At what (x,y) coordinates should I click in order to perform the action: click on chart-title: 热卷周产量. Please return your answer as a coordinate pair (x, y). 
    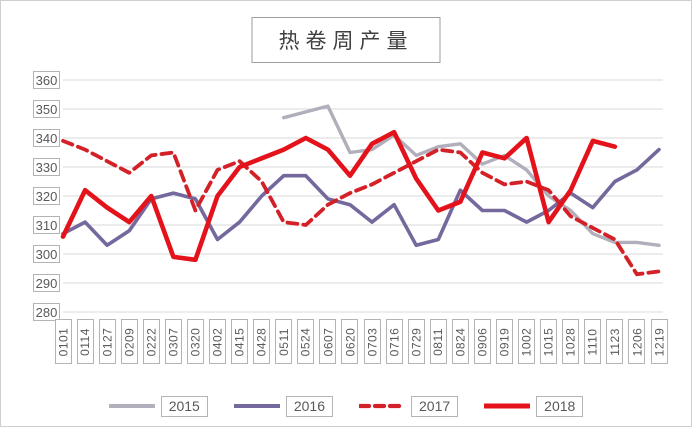
    Looking at the image, I should click on (346, 40).